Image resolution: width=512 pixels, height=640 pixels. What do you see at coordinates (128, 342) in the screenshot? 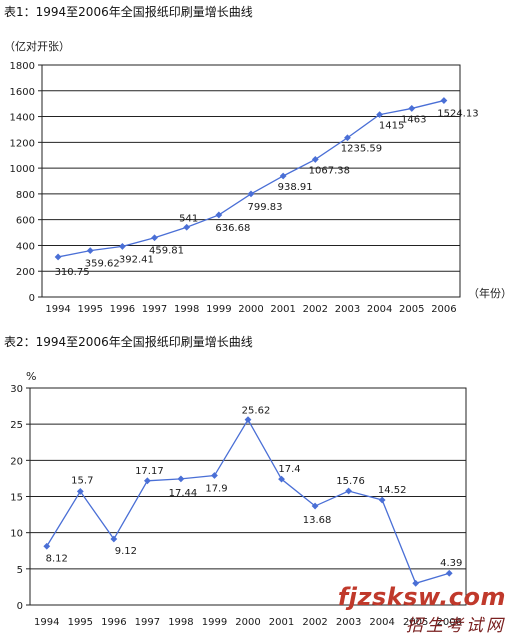
I see `chart2-title: 表2：1994至2006年全国报纸印刷量增长曲线` at bounding box center [128, 342].